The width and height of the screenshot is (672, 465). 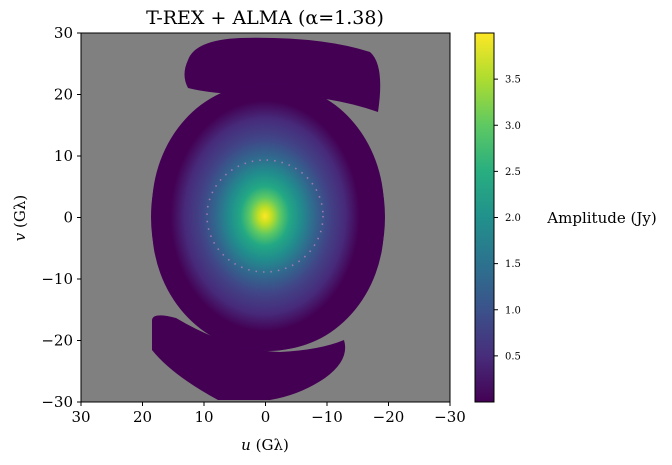 I want to click on y-tick-label: 10, so click(x=63, y=156).